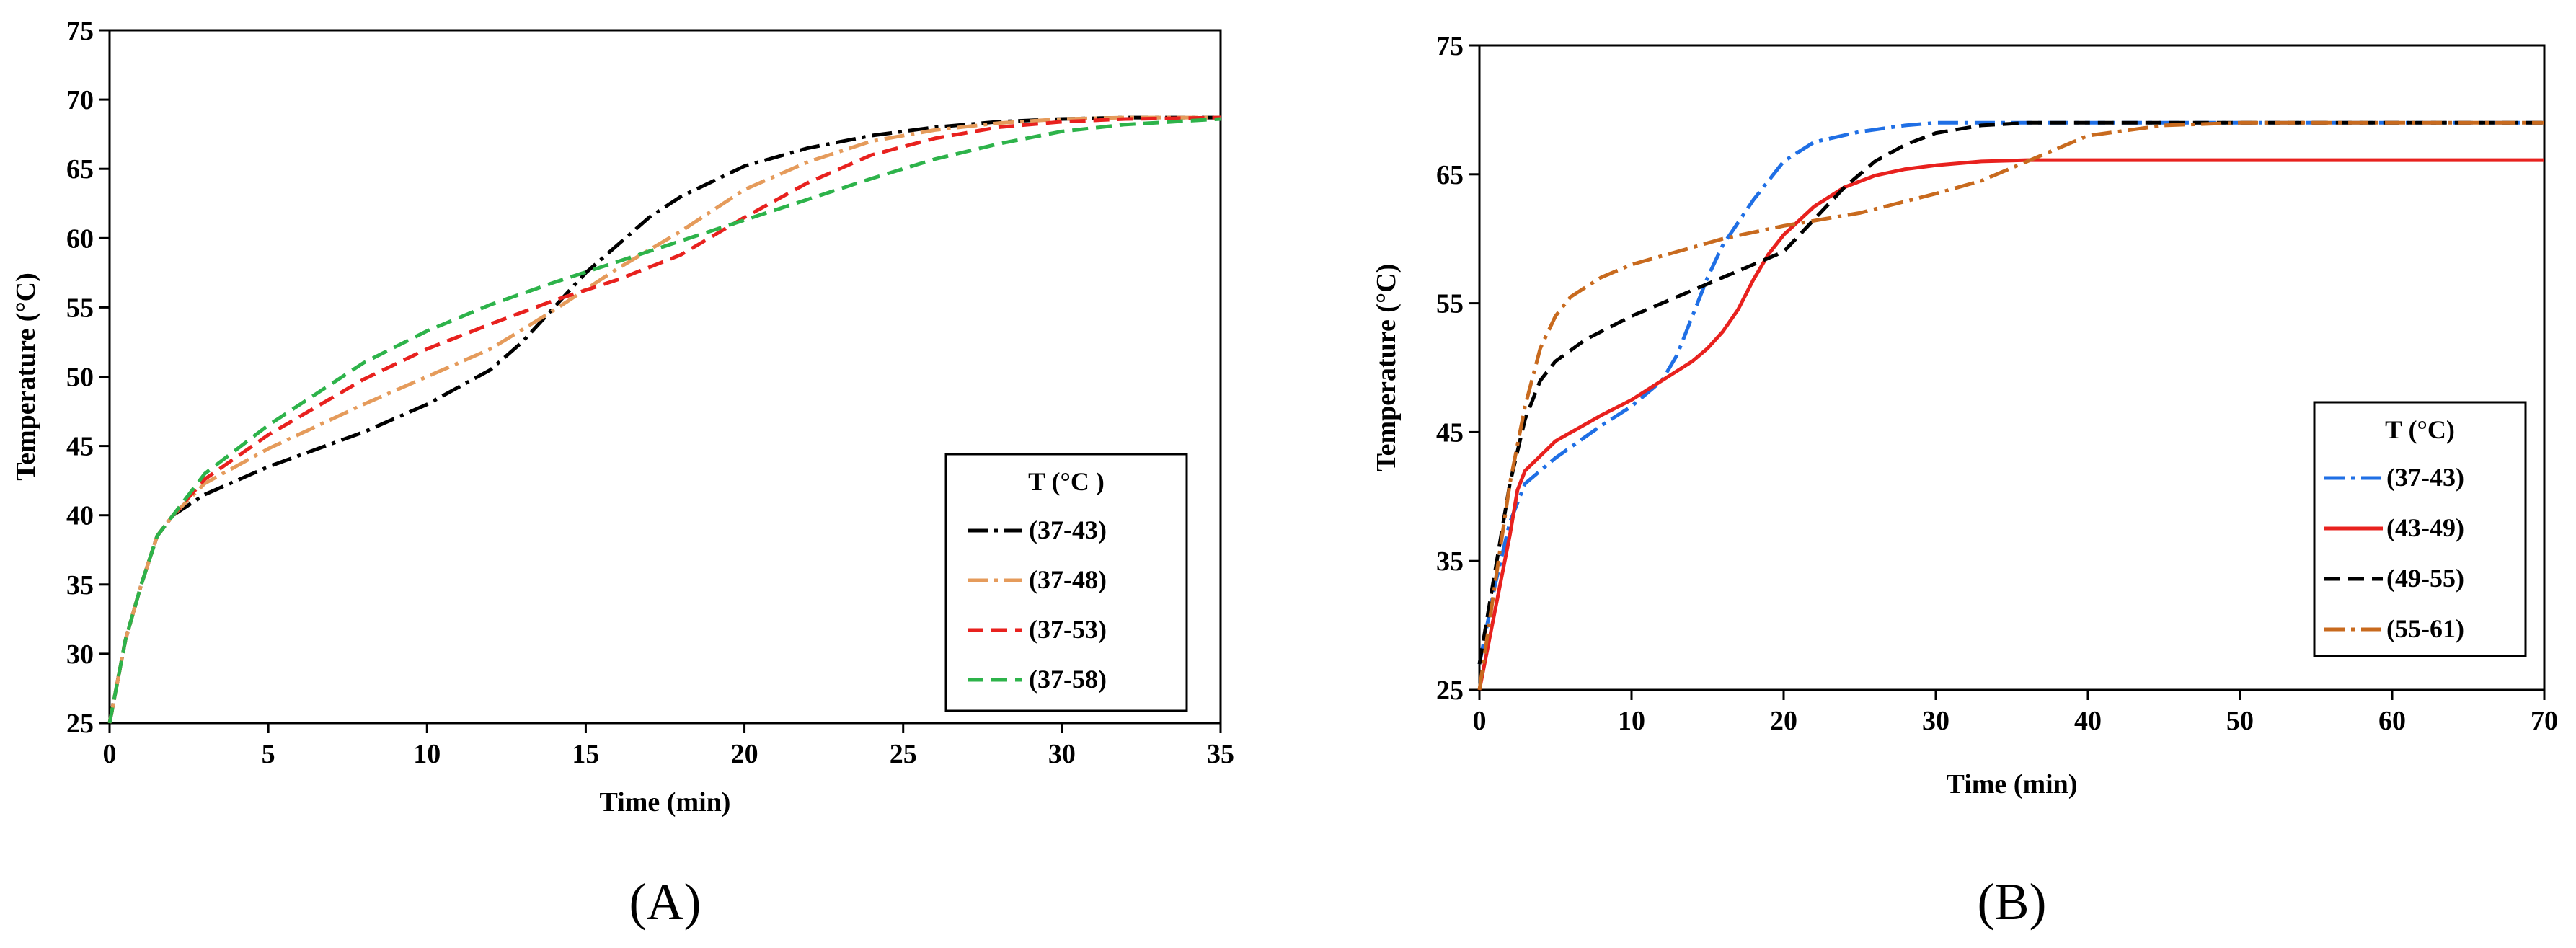  I want to click on x-tick-label: 35, so click(1220, 754).